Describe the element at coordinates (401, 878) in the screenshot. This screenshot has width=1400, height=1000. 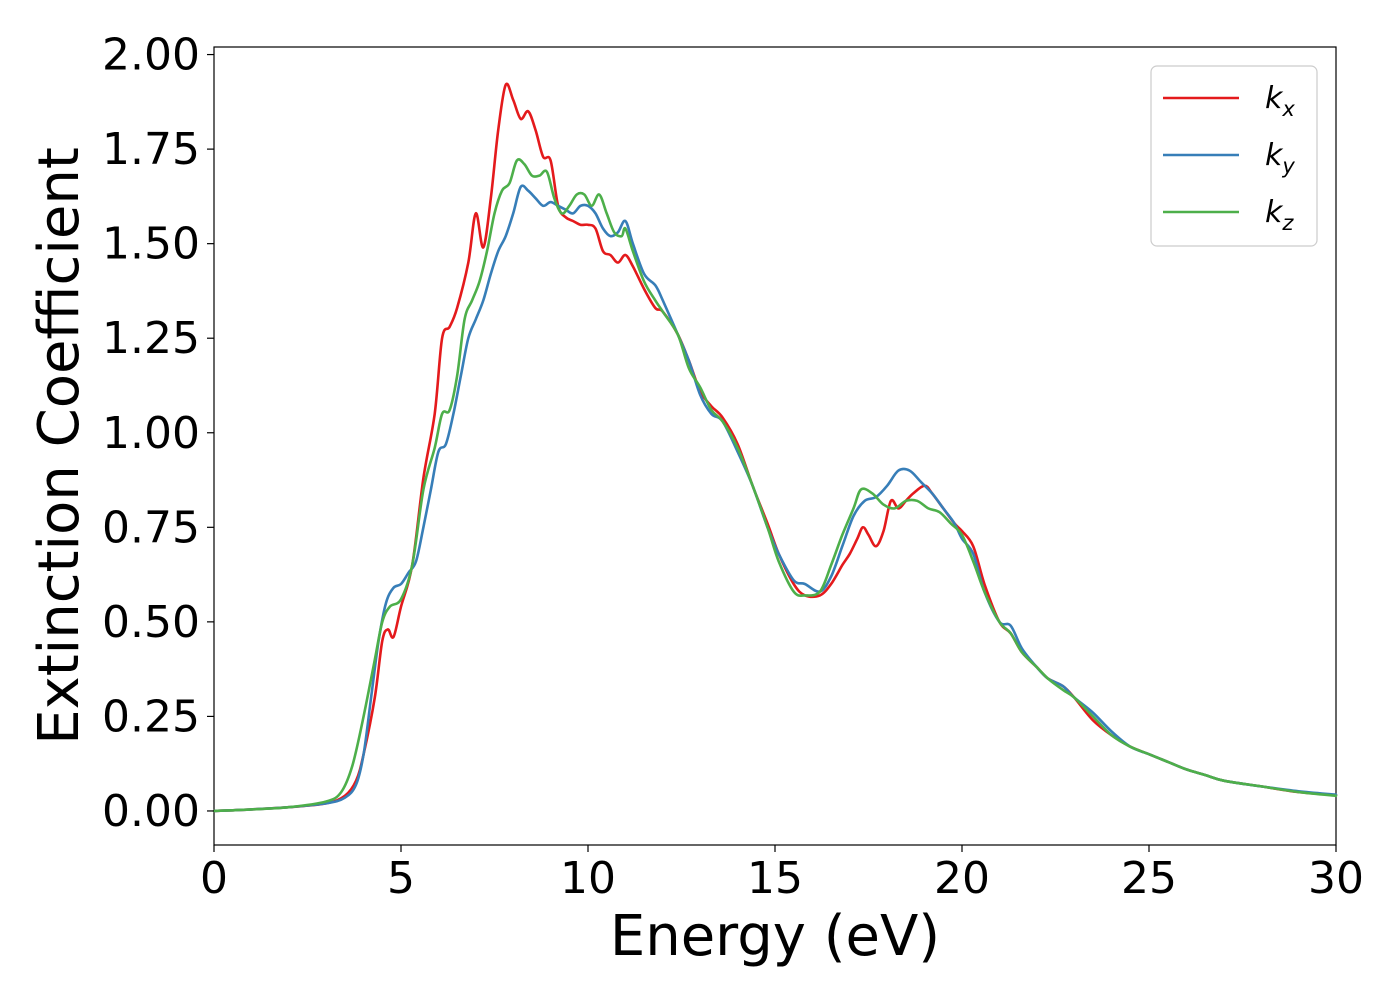
I see `x-tick-label: 5` at that location.